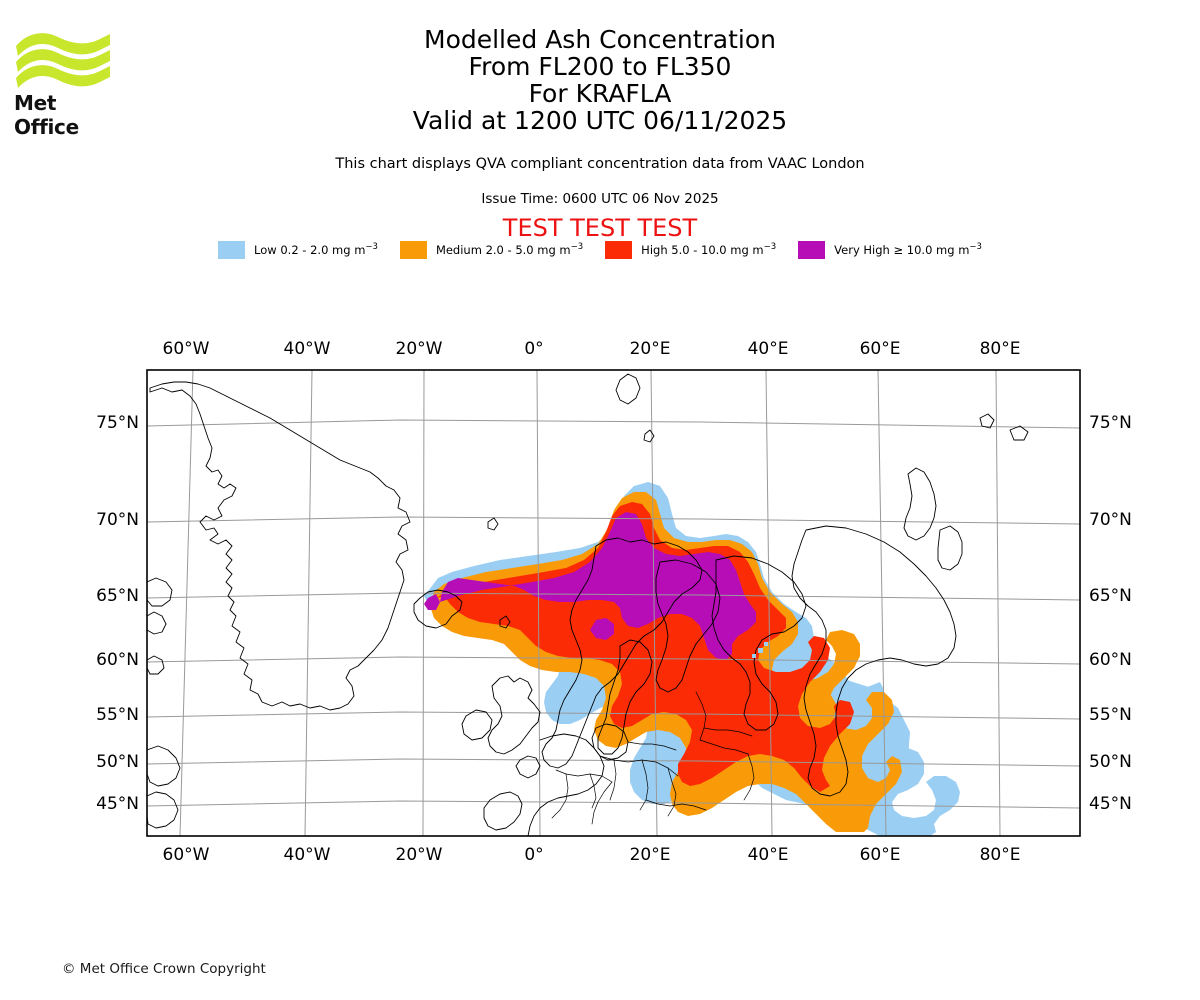  I want to click on met-office-wordmark: Met Office, so click(46, 115).